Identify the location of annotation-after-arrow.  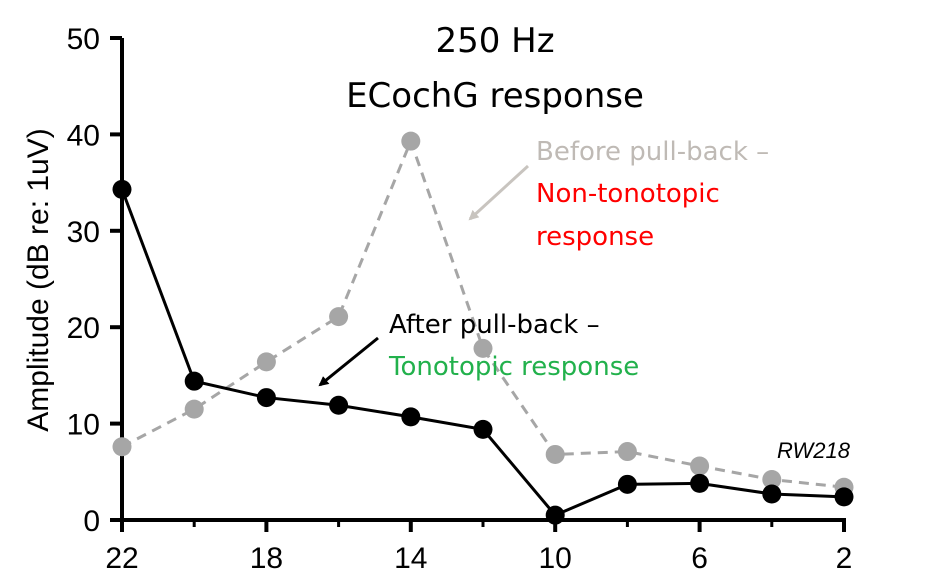
(348, 361).